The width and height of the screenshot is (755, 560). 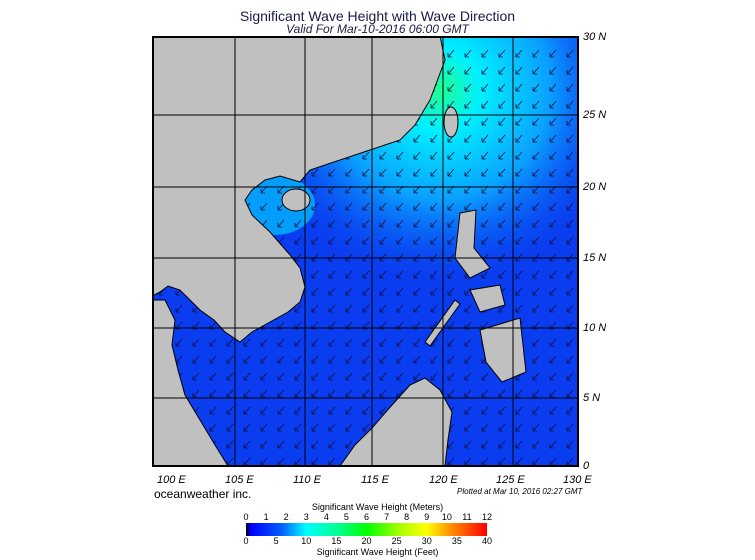 What do you see at coordinates (595, 258) in the screenshot?
I see `lat-label: 15 N` at bounding box center [595, 258].